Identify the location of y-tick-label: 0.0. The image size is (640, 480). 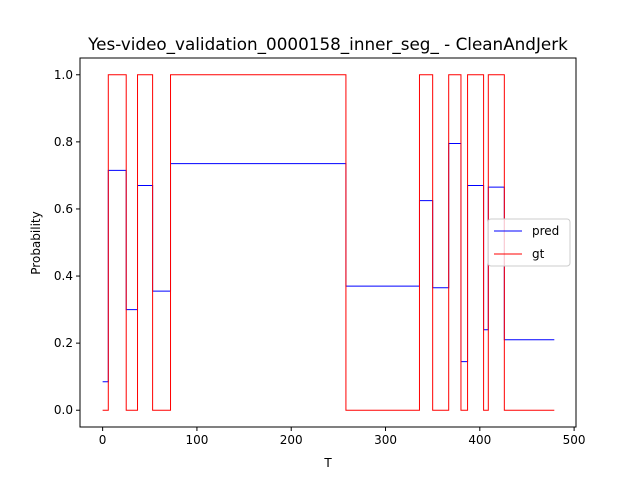
(63, 410).